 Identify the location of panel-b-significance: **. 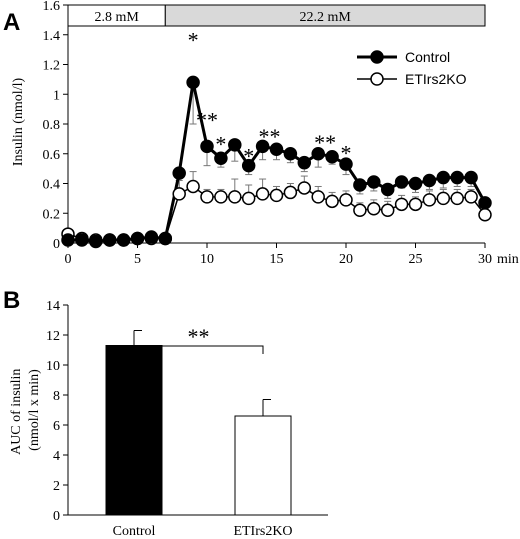
(198, 339).